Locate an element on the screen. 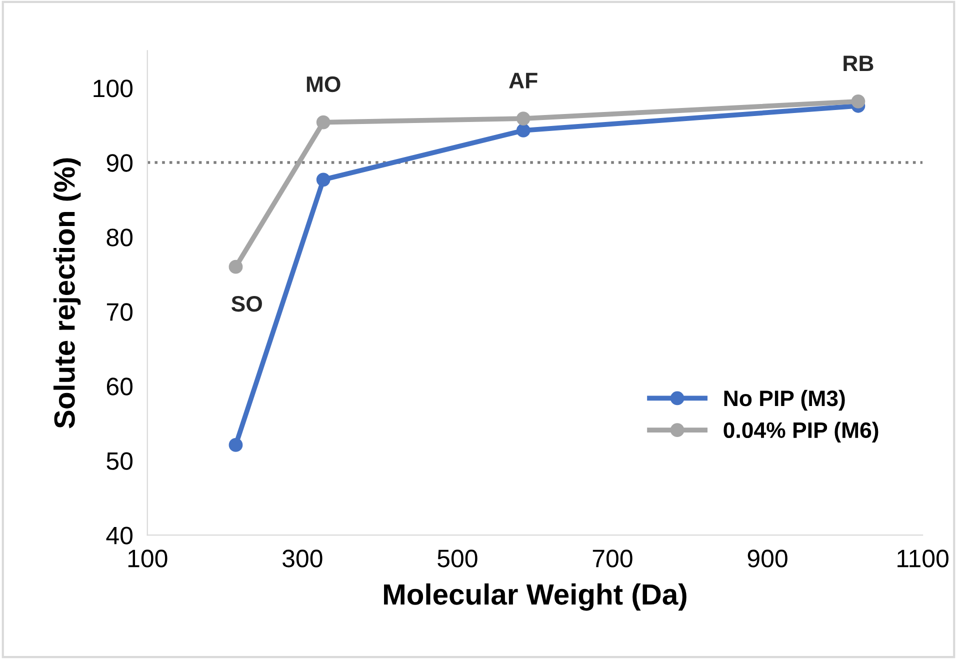 The height and width of the screenshot is (659, 957). x-tick-label: 1100 is located at coordinates (923, 559).